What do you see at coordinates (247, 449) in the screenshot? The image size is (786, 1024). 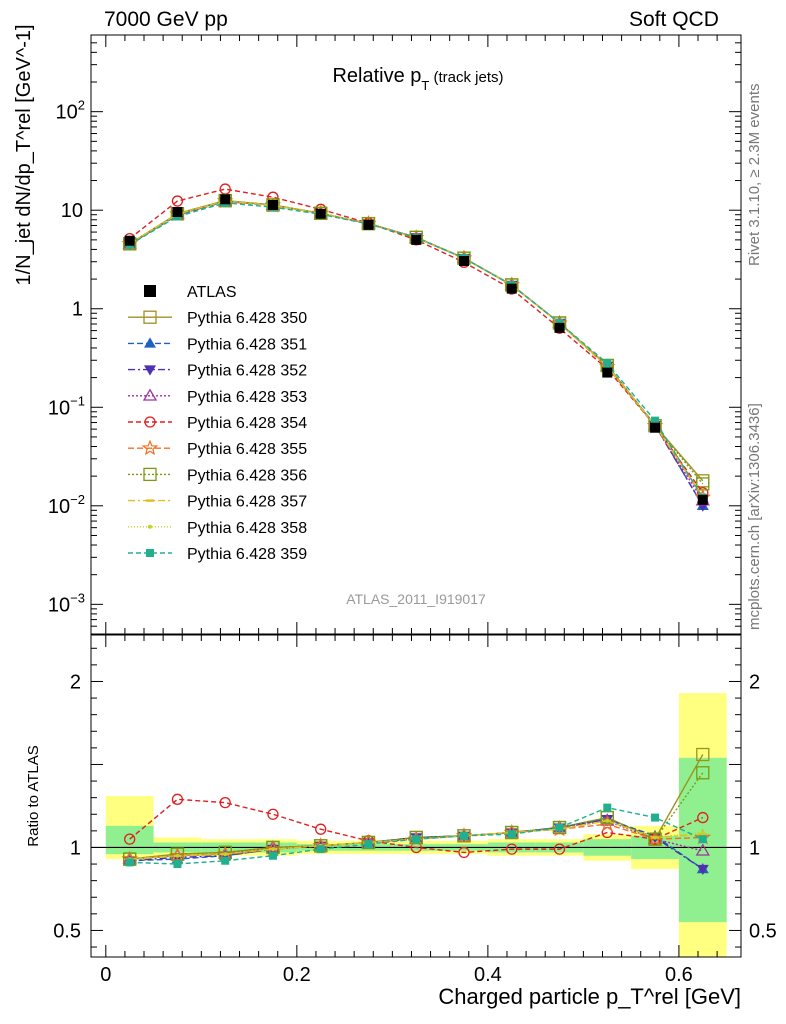 I see `legend-label: Pythia 6.428 355` at bounding box center [247, 449].